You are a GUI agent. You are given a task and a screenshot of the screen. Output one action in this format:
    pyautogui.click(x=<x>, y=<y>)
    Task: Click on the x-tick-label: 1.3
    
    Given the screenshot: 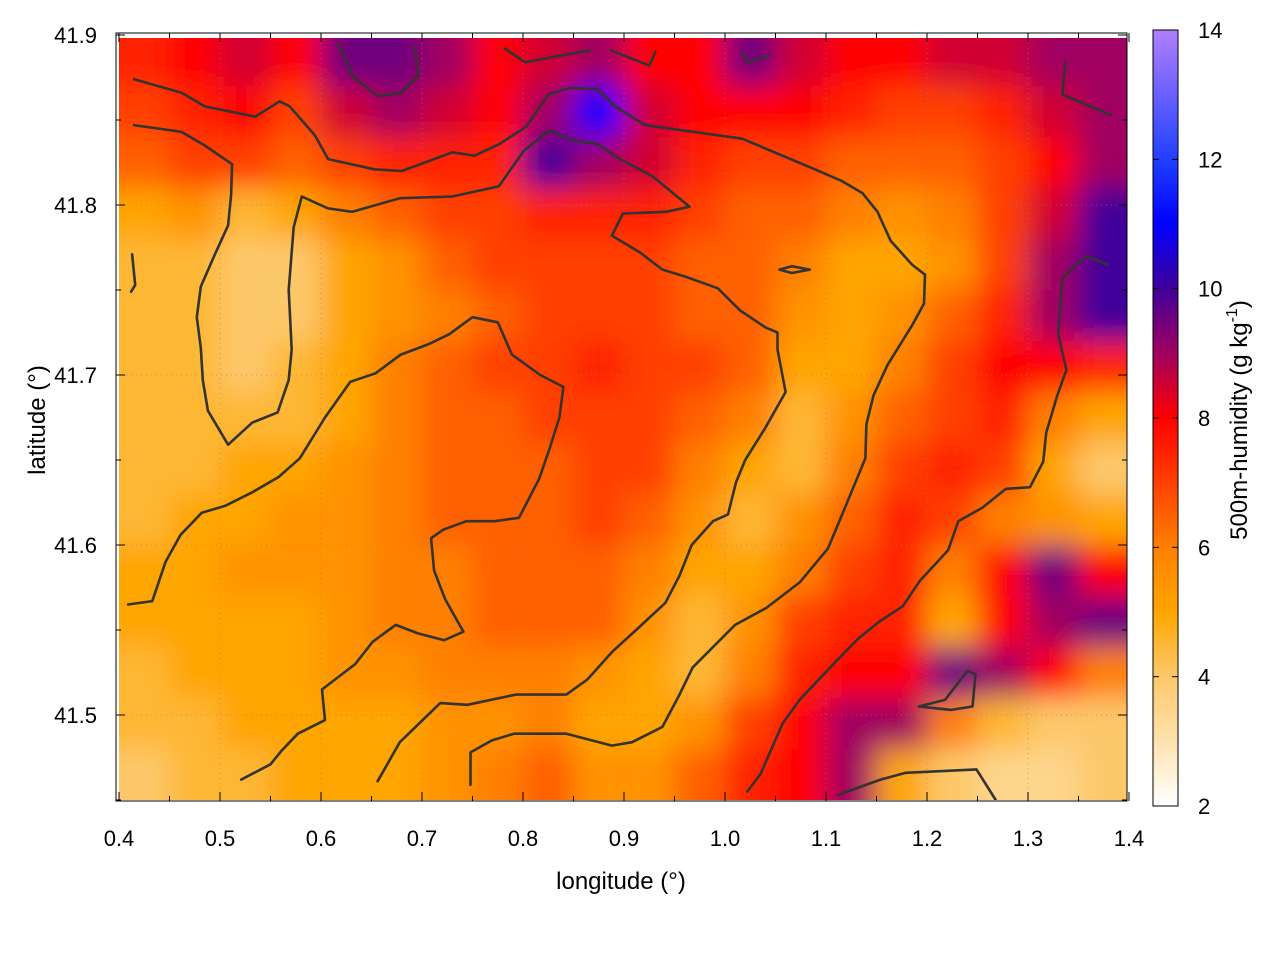 What is the action you would take?
    pyautogui.click(x=1028, y=838)
    